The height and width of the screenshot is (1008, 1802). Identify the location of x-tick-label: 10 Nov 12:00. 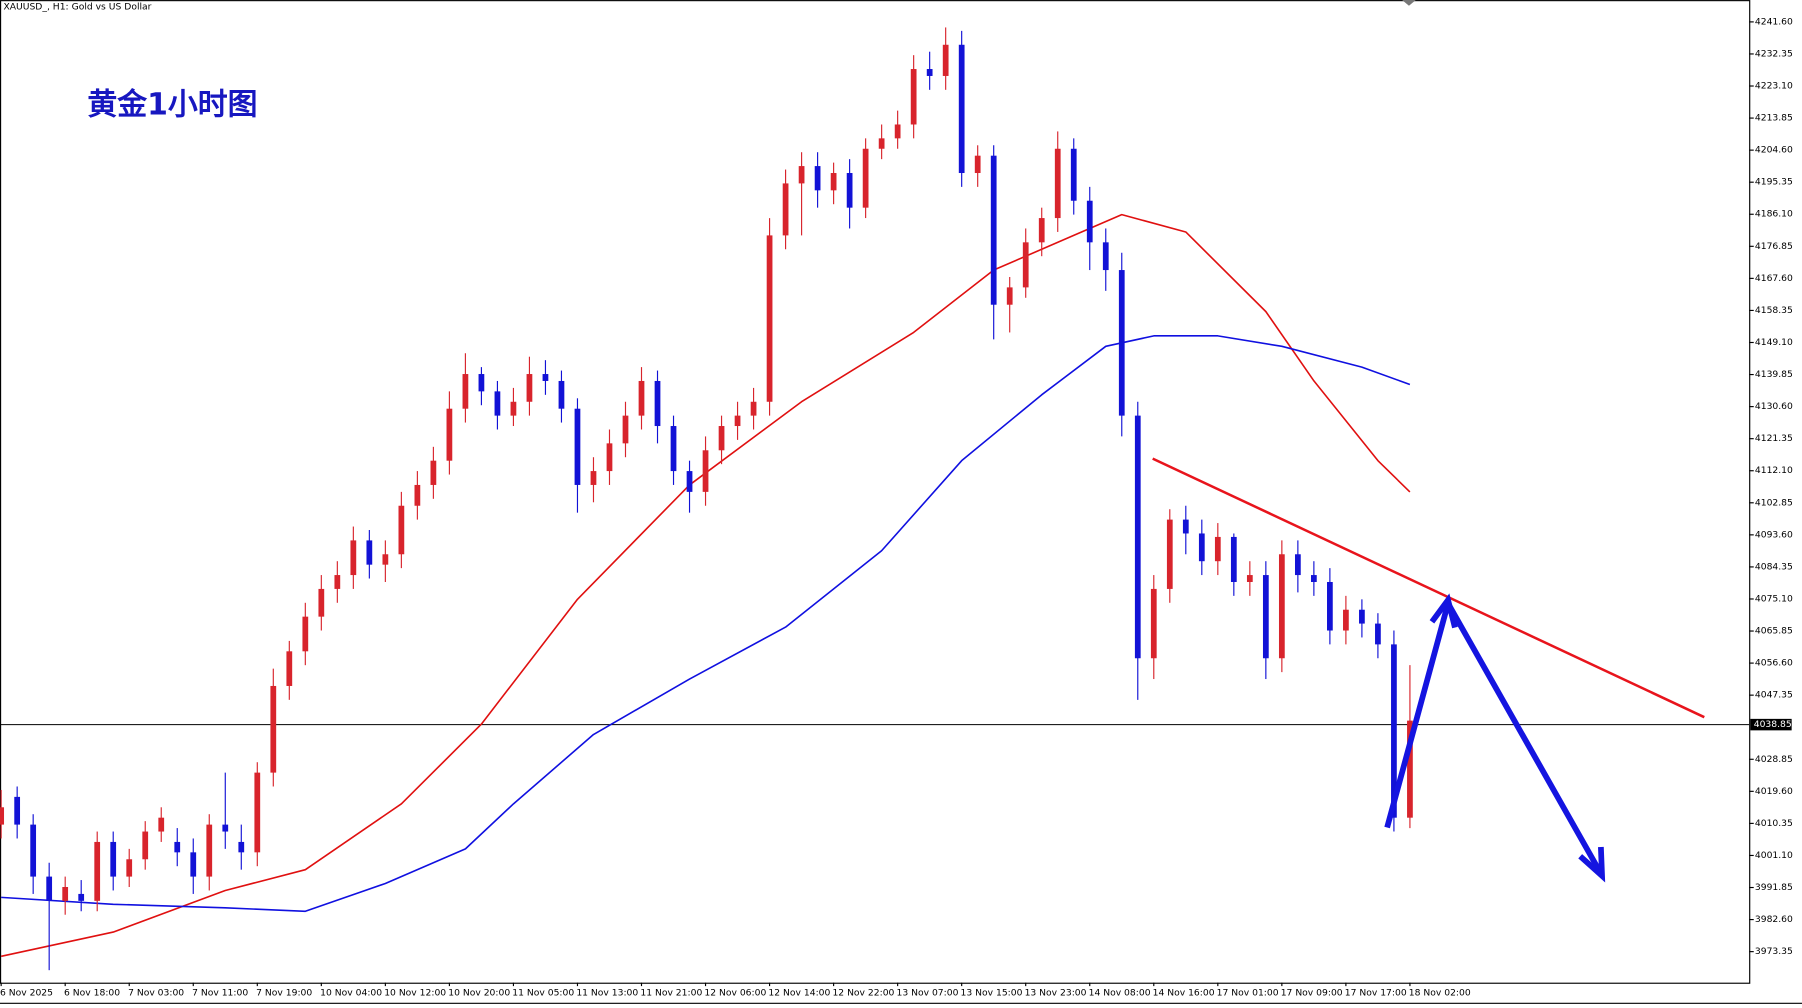
(415, 992).